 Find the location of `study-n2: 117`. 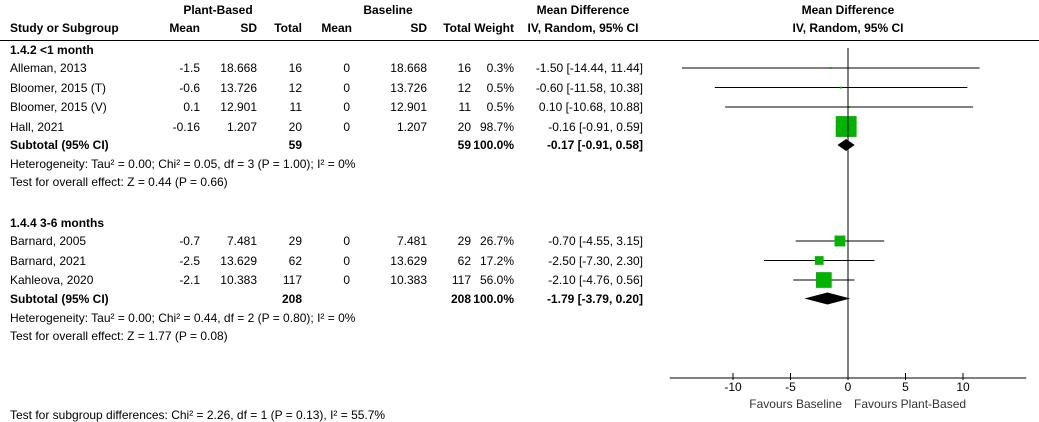

study-n2: 117 is located at coordinates (461, 280).